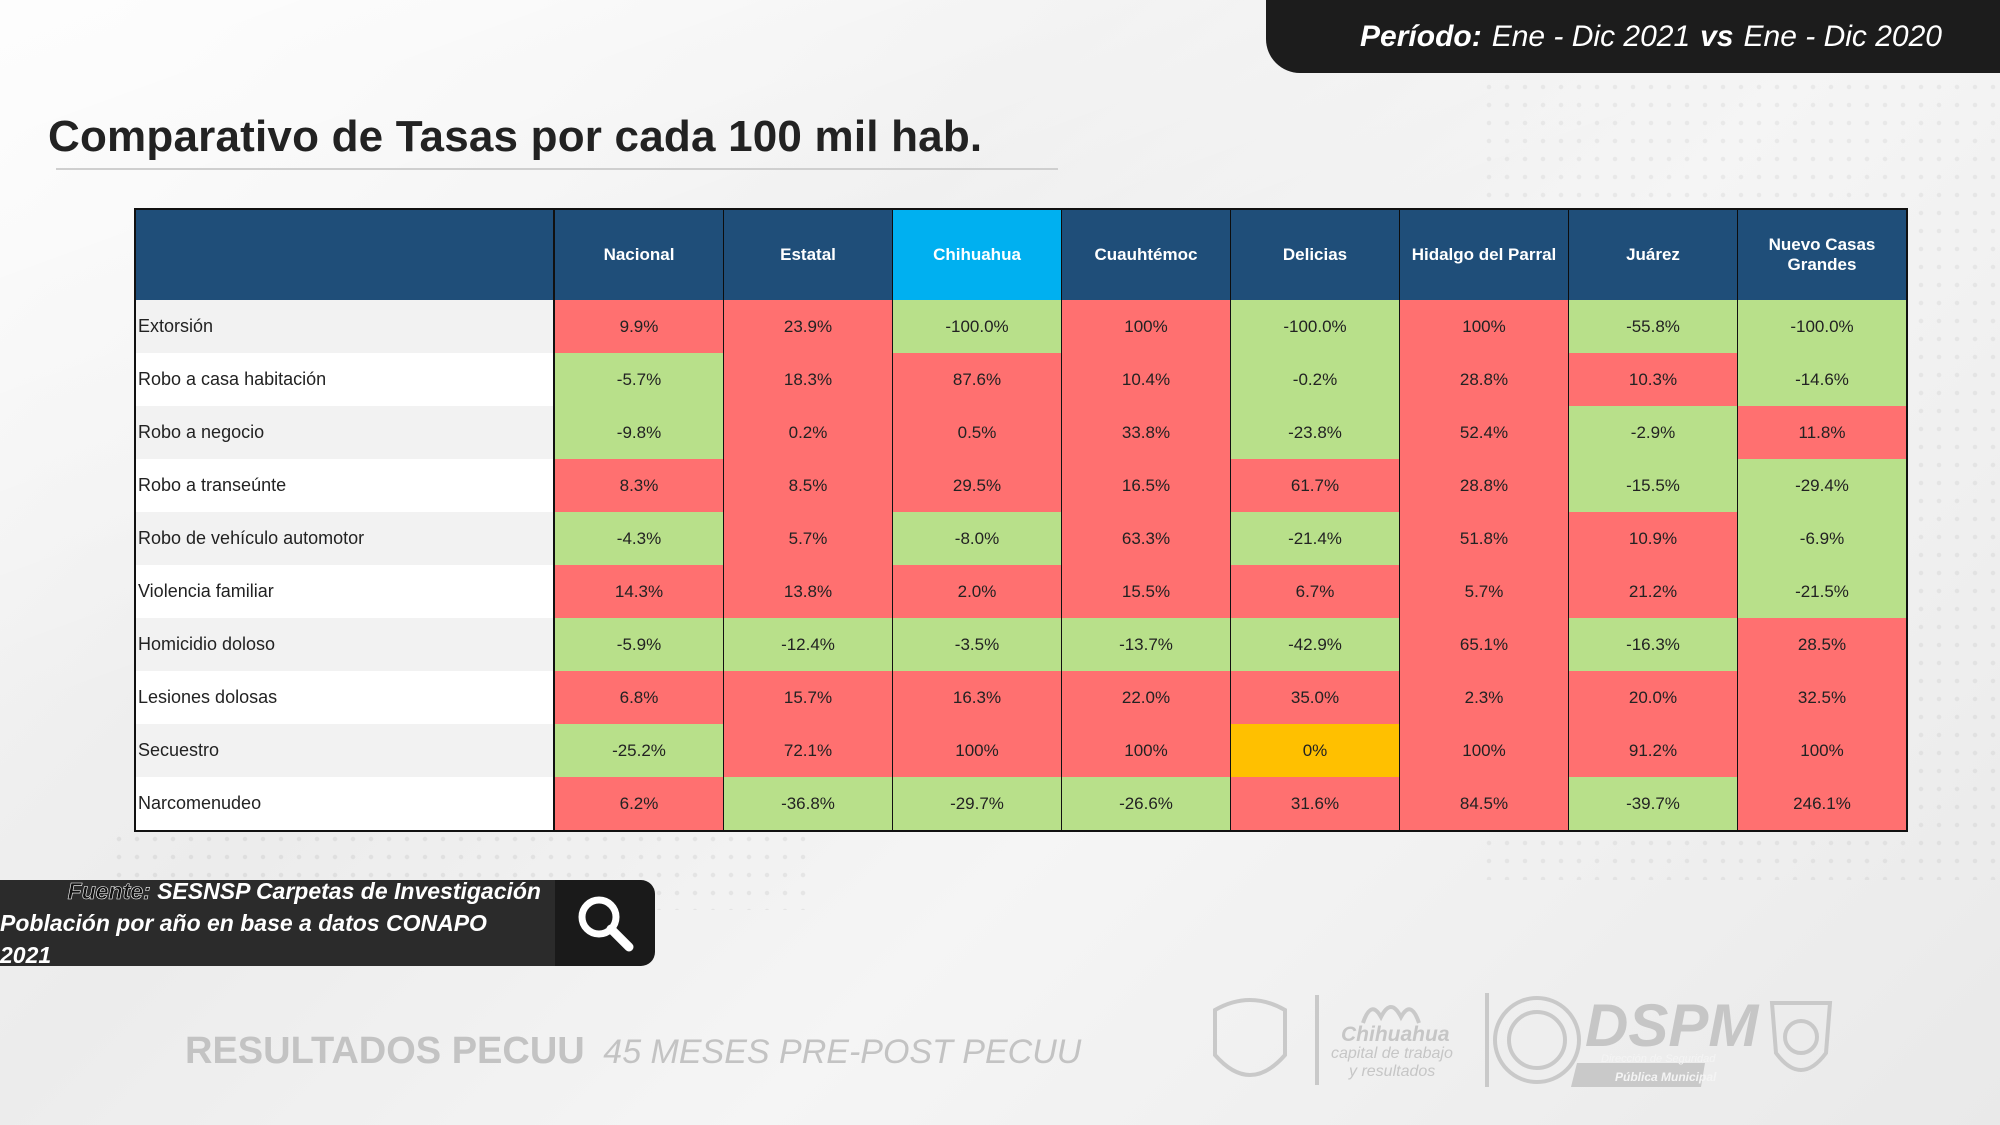  Describe the element at coordinates (385, 1051) in the screenshot. I see `footer-brand-title: RESULTADOS PECUU` at that location.